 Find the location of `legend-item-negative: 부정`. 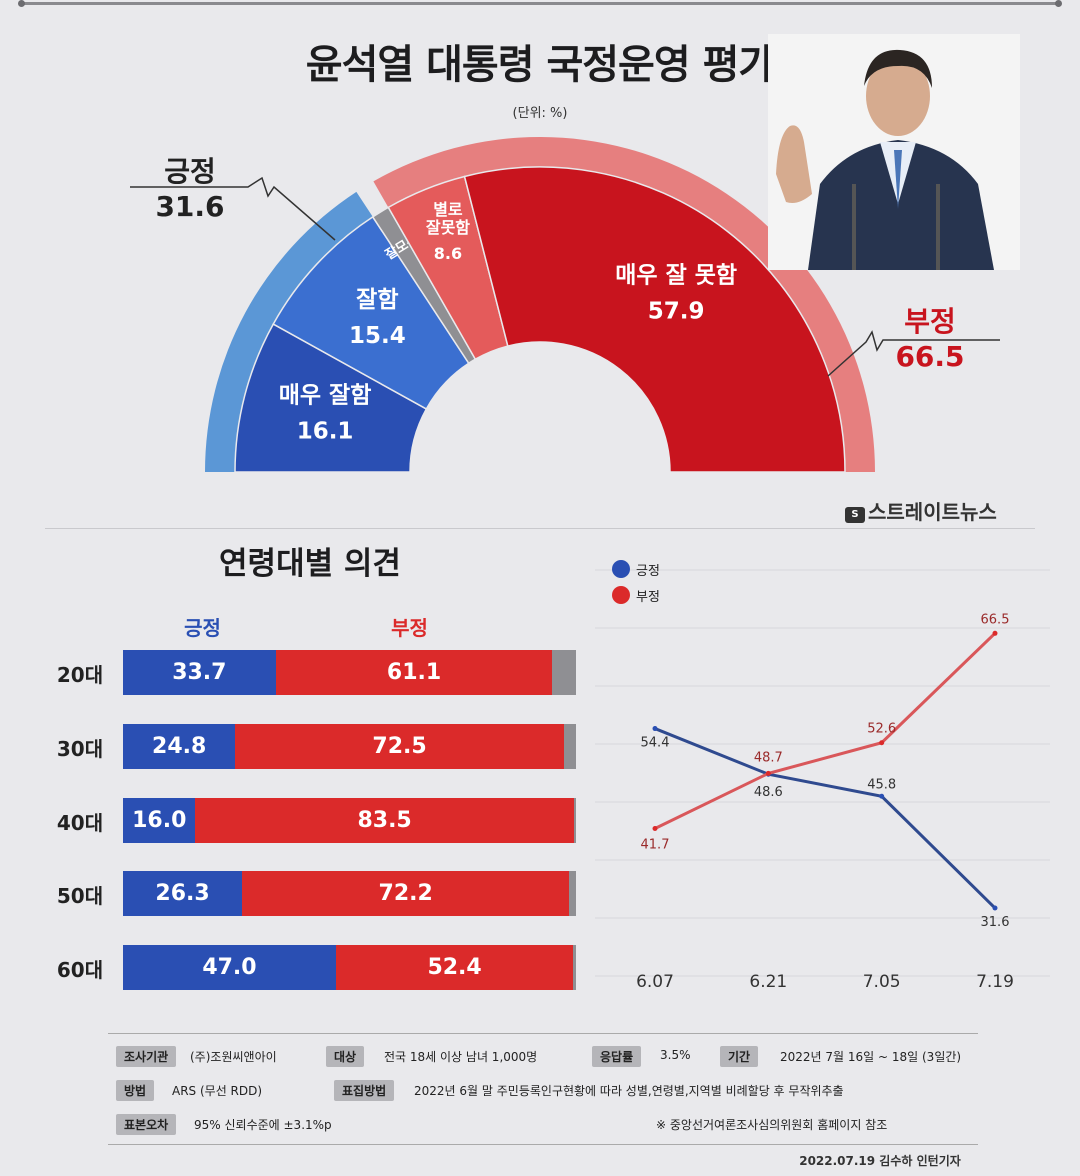

legend-item-negative: 부정 is located at coordinates (636, 595).